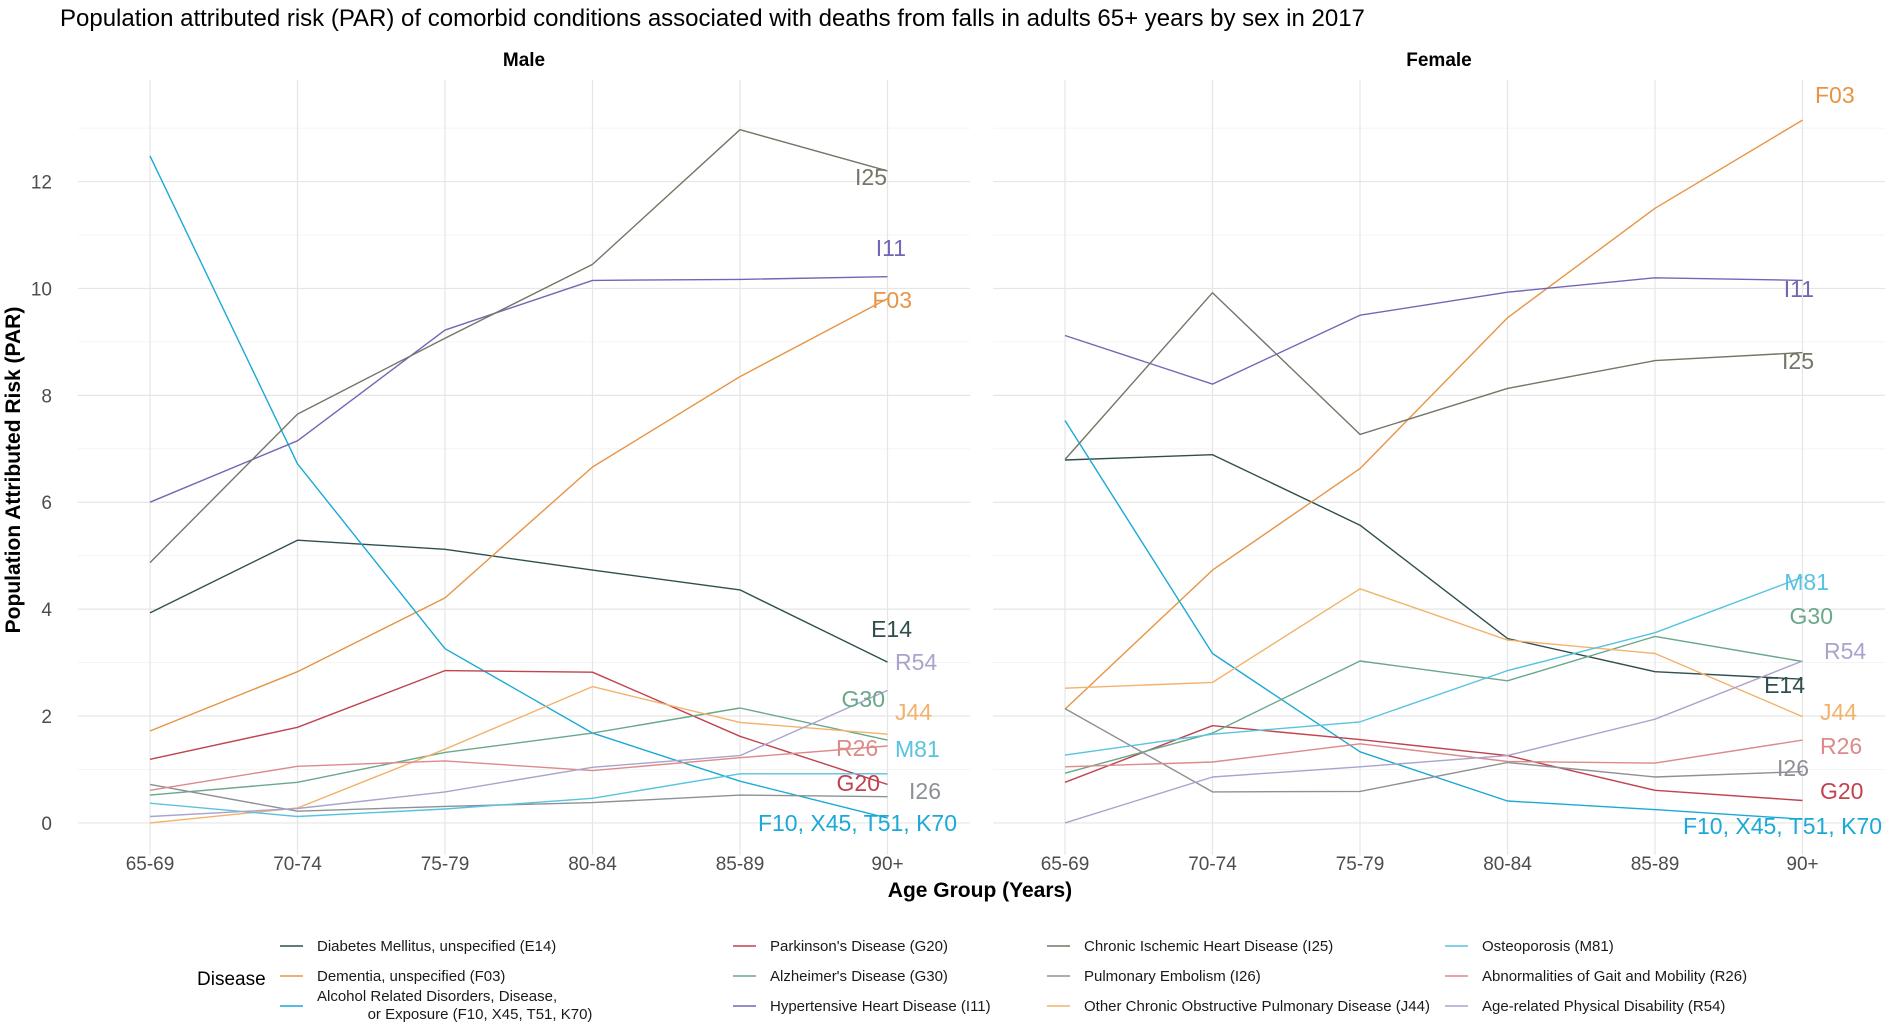 This screenshot has width=1893, height=1029. I want to click on legend-label-m81: Osteoporosis (M81), so click(1548, 946).